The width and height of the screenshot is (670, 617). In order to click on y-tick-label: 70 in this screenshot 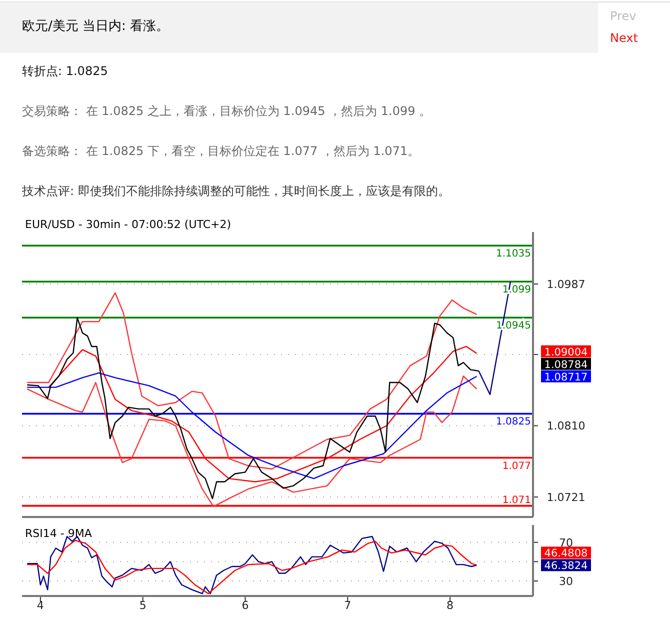, I will do `click(566, 543)`.